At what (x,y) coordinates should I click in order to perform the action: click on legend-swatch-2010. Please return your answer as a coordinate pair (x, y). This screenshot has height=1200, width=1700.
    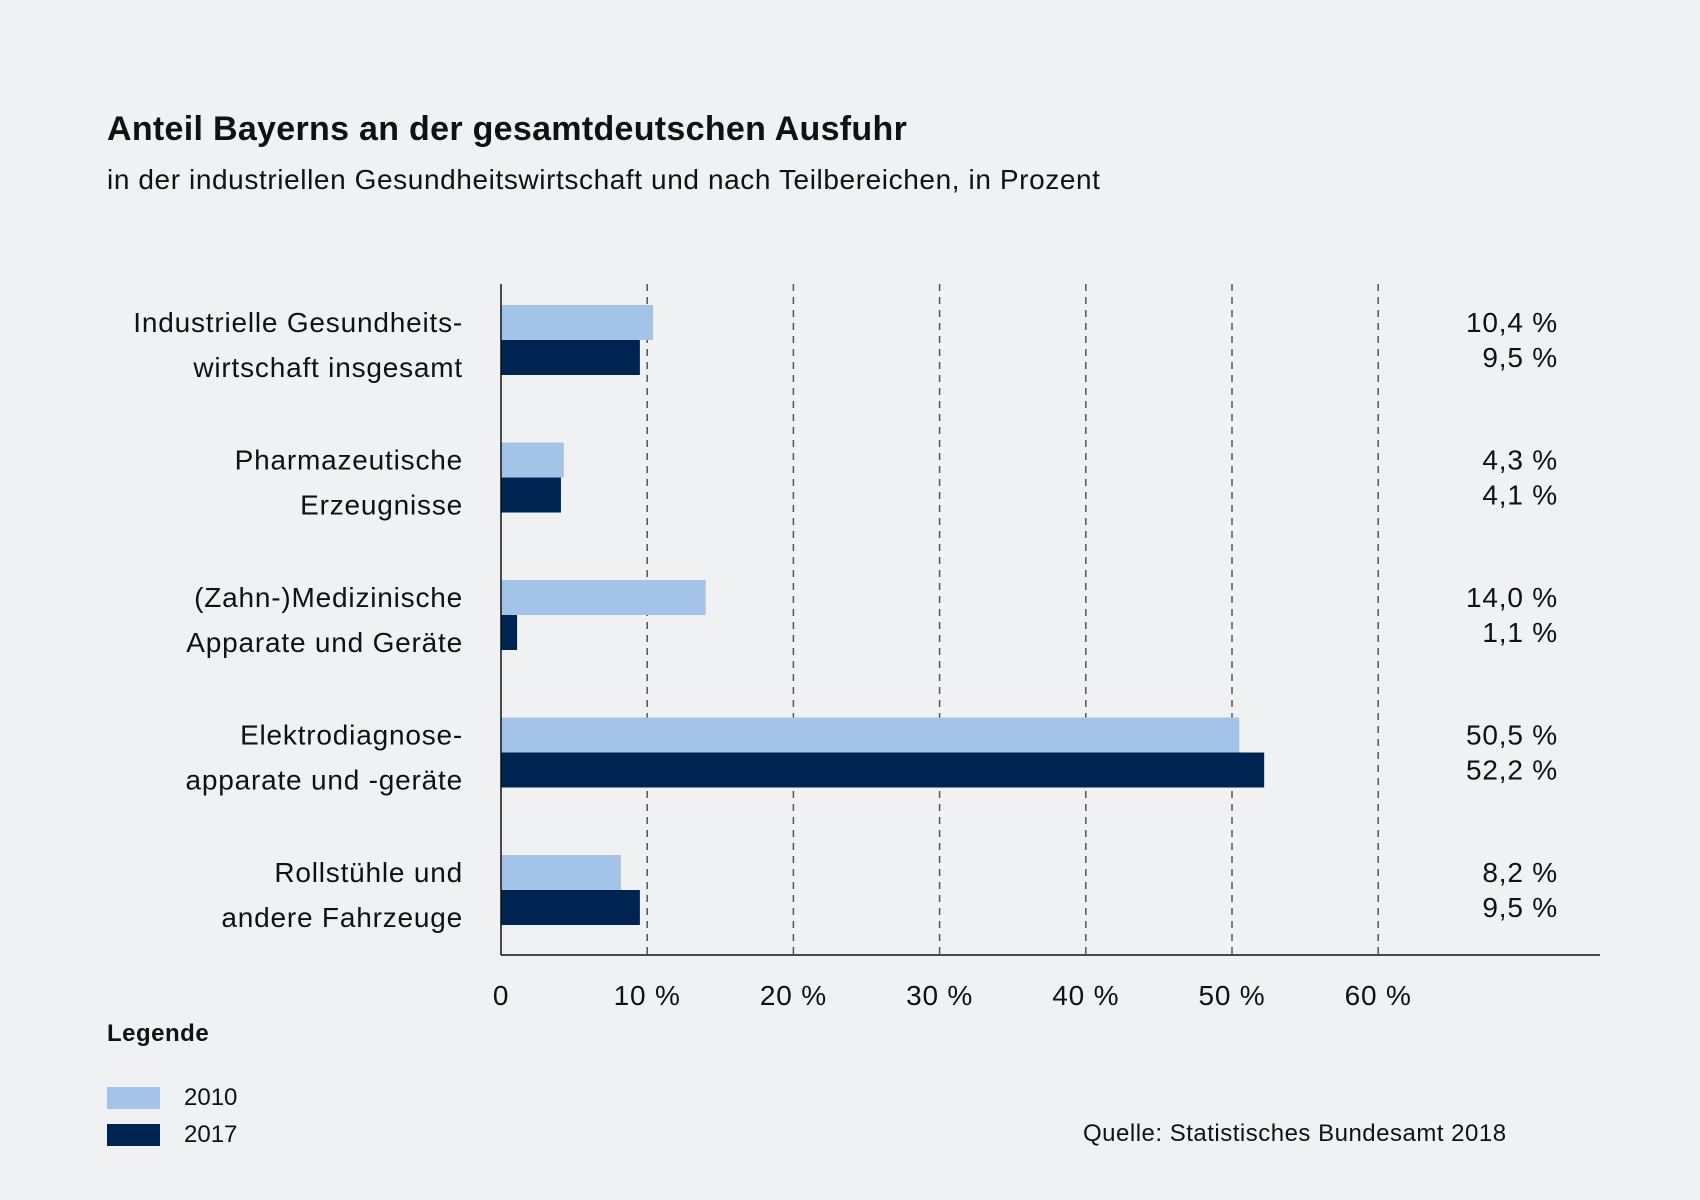
    Looking at the image, I should click on (133, 1098).